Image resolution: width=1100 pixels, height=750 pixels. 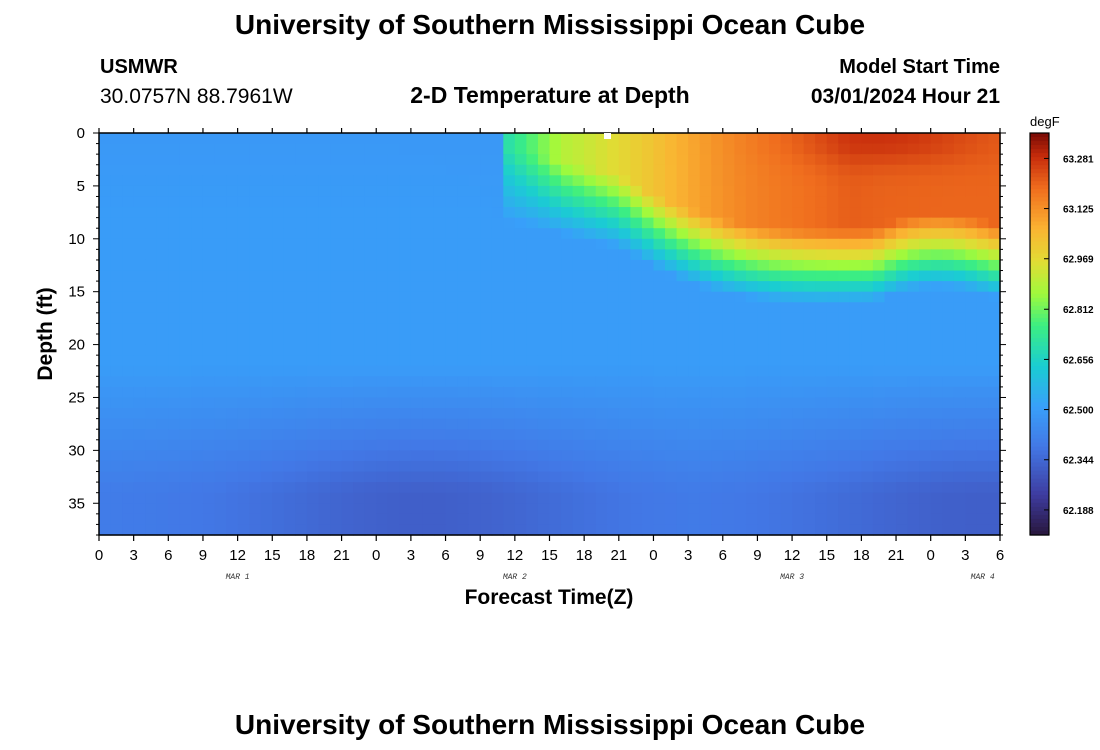 What do you see at coordinates (133, 555) in the screenshot?
I see `x-tick-label: 3` at bounding box center [133, 555].